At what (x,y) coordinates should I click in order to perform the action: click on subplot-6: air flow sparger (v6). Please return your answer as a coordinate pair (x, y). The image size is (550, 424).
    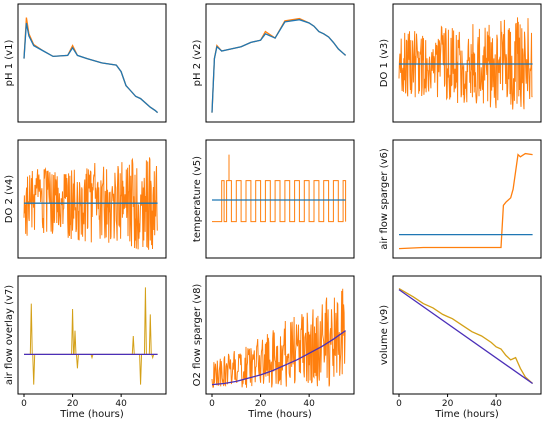
    Looking at the image, I should click on (460, 199).